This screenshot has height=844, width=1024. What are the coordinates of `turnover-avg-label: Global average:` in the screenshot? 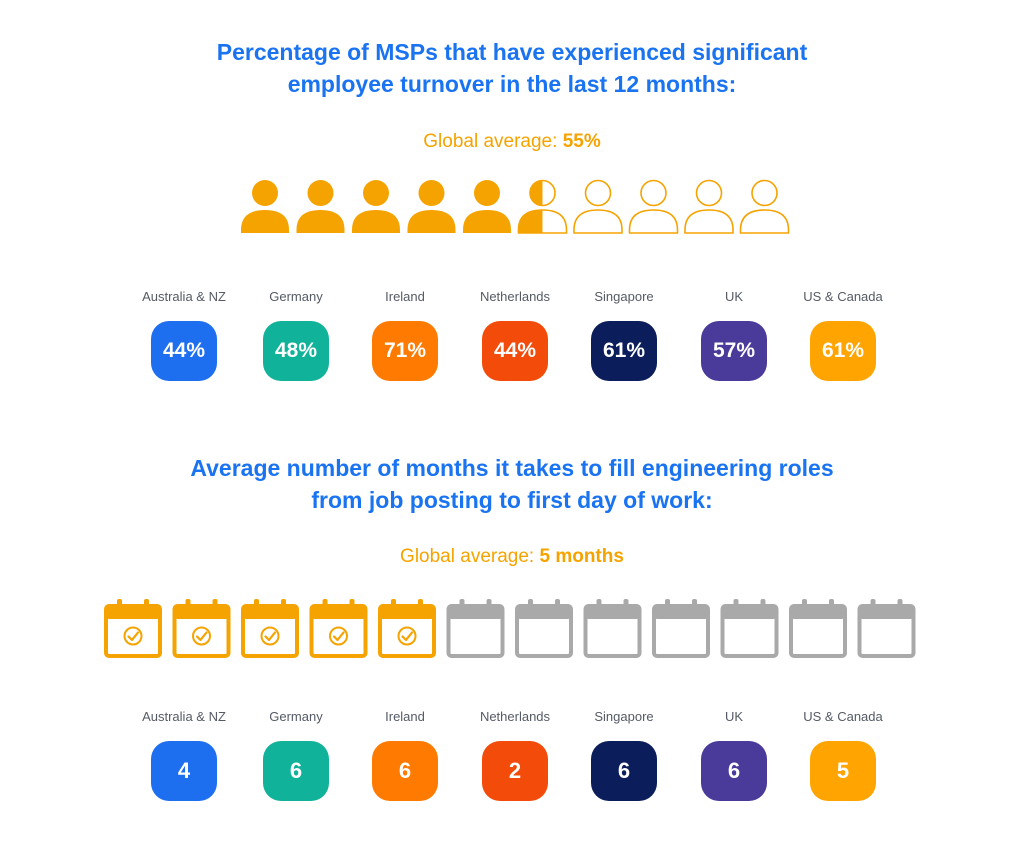 It's located at (490, 141).